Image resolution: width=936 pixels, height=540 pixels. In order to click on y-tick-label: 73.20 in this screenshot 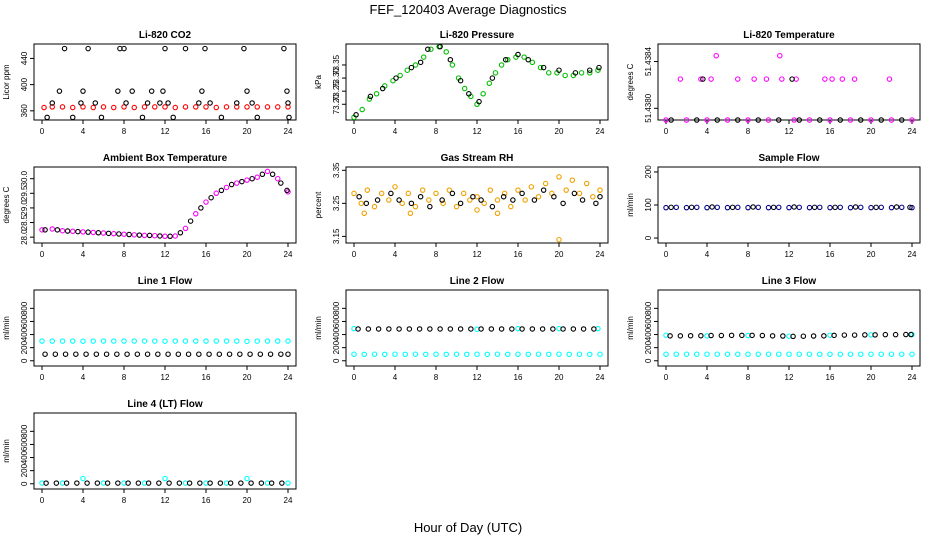, I will do `click(336, 104)`.